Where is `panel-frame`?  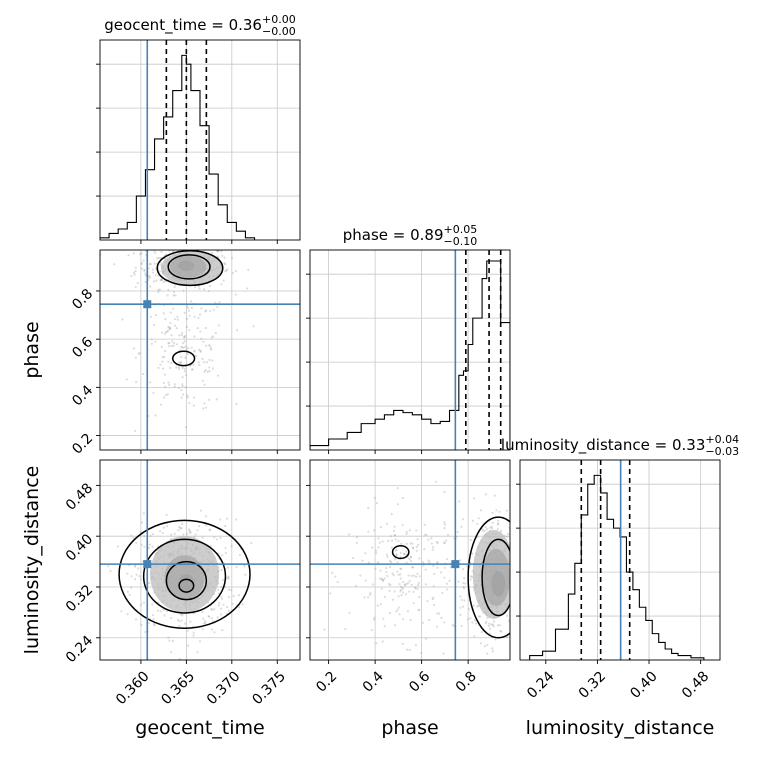 panel-frame is located at coordinates (620, 560).